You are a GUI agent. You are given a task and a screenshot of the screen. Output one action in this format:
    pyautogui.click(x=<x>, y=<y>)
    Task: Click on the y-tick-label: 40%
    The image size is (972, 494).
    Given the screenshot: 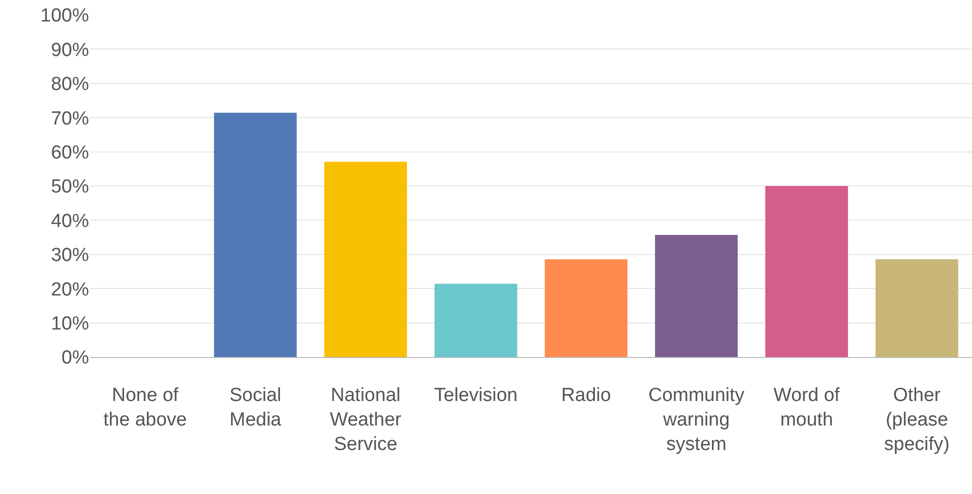 What is the action you would take?
    pyautogui.click(x=70, y=221)
    